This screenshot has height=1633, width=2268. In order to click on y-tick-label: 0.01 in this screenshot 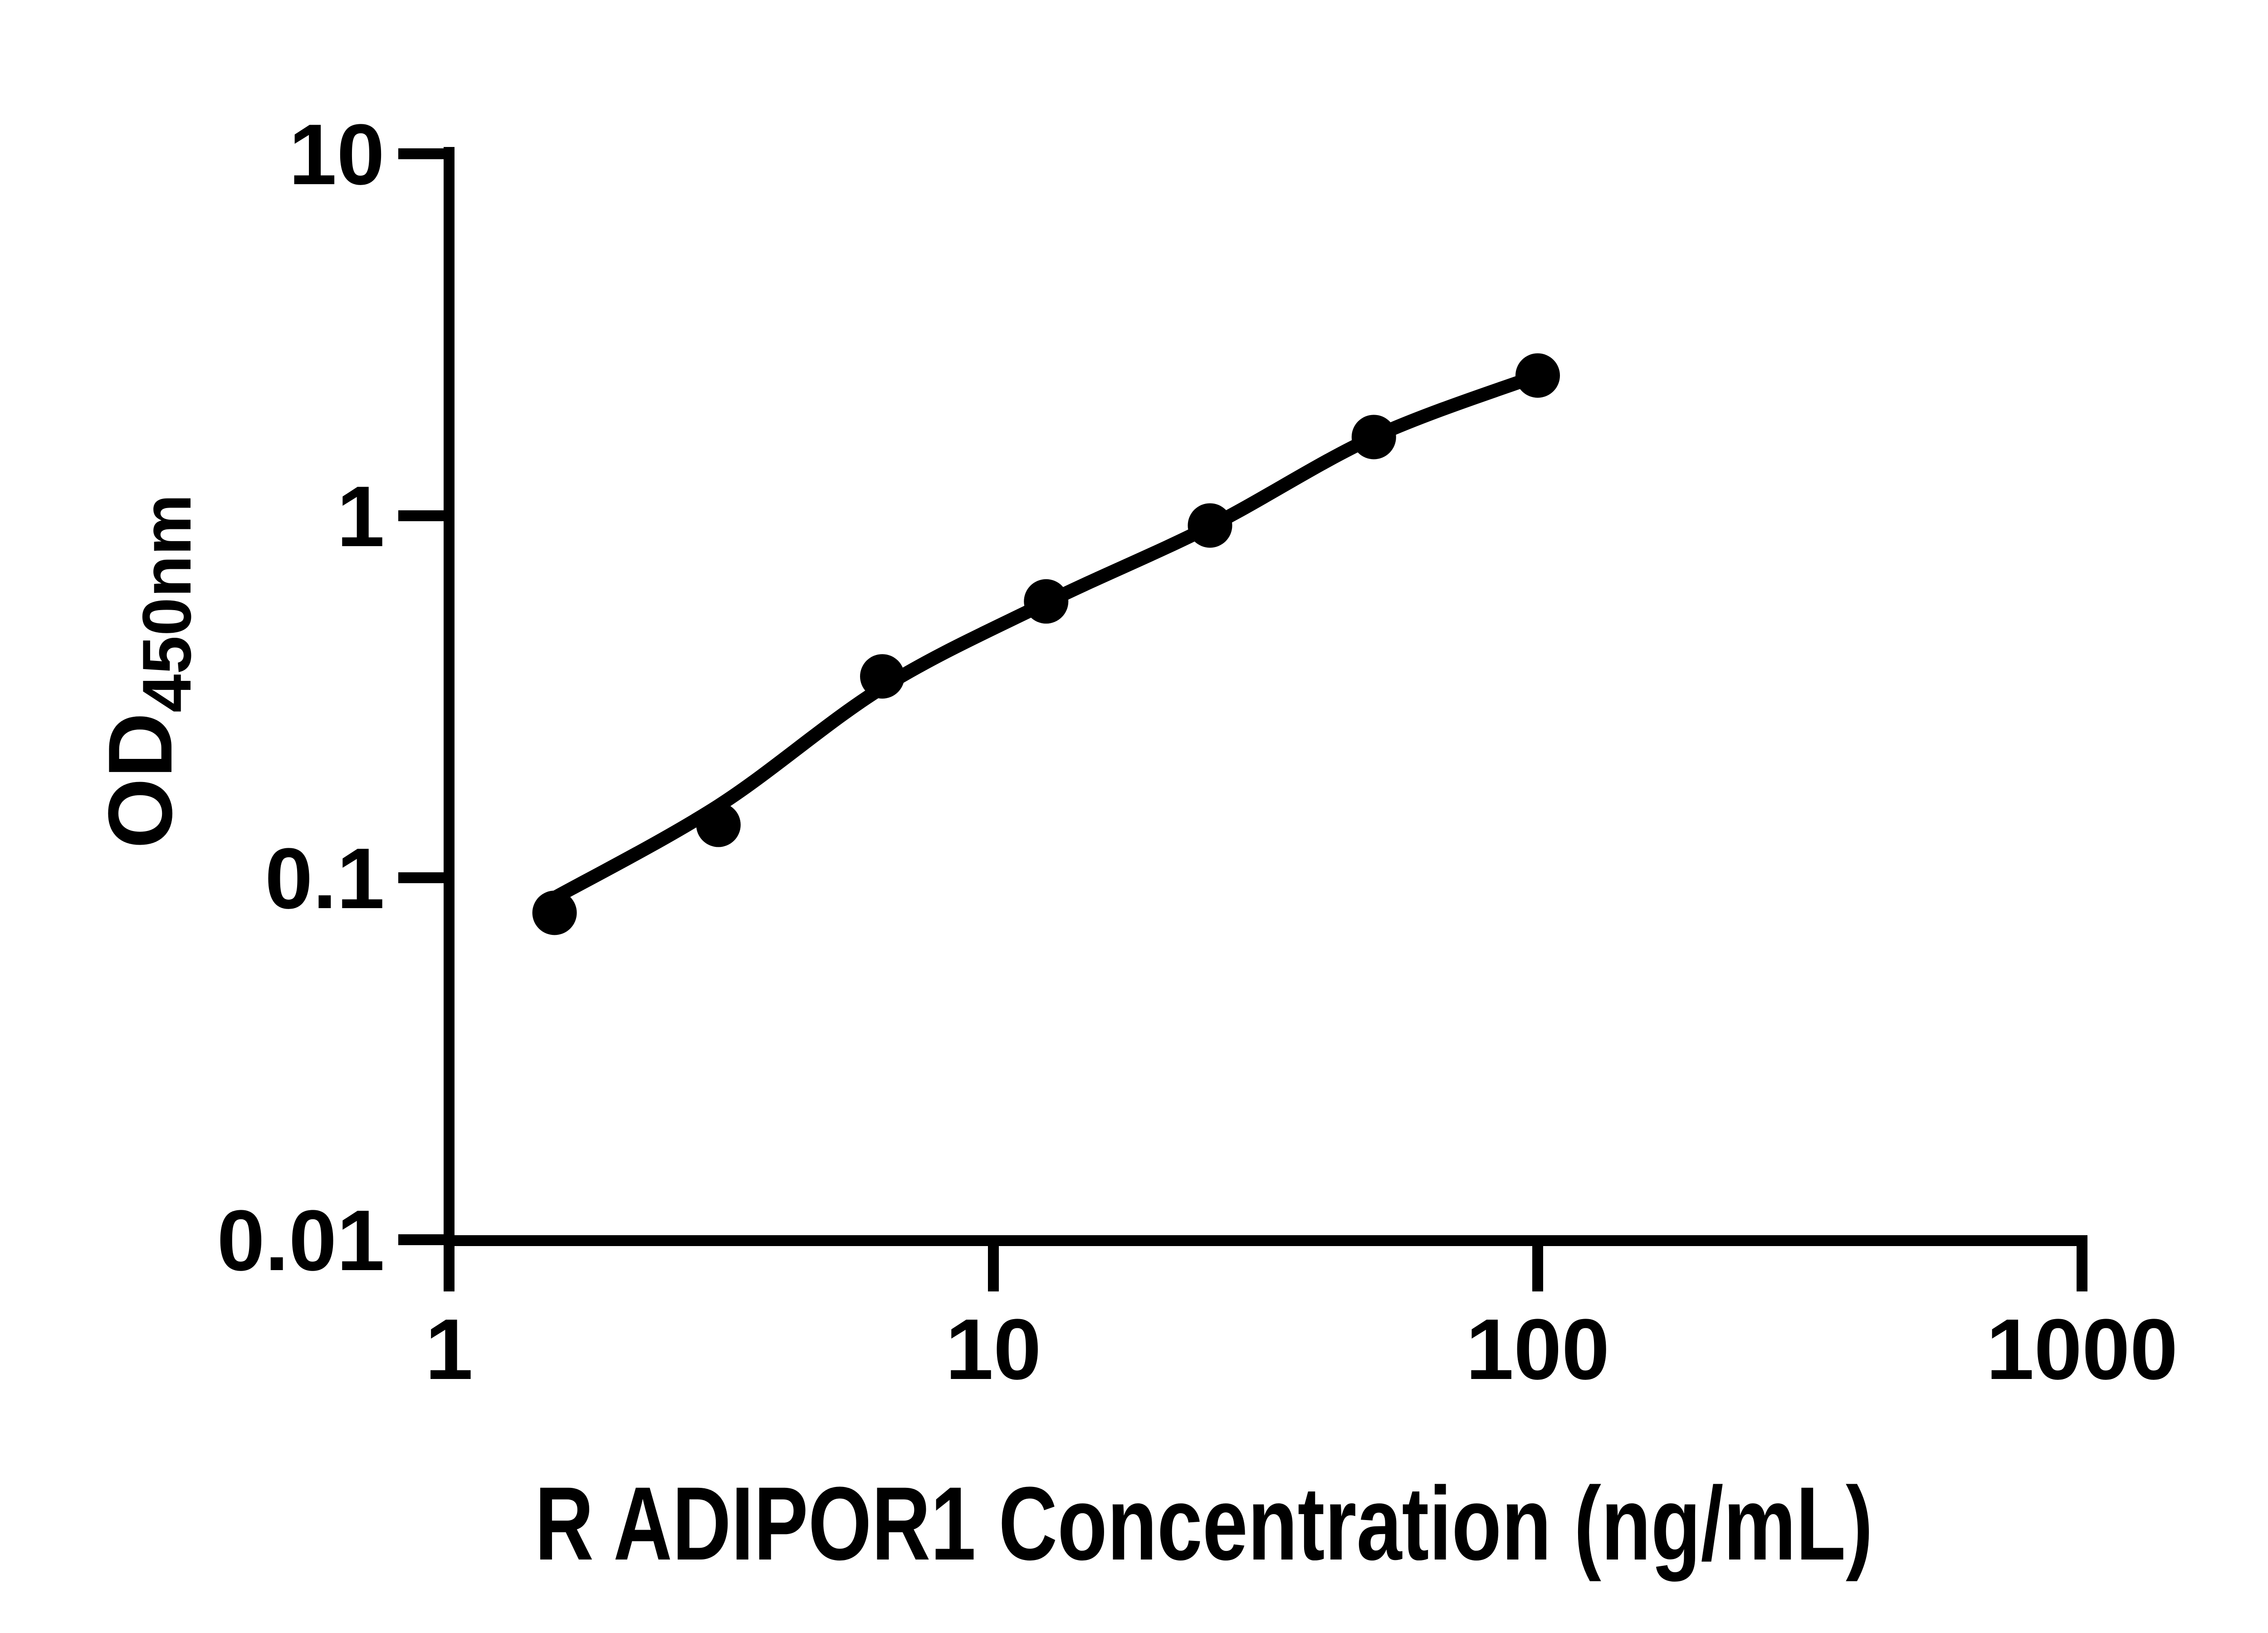, I will do `click(301, 1241)`.